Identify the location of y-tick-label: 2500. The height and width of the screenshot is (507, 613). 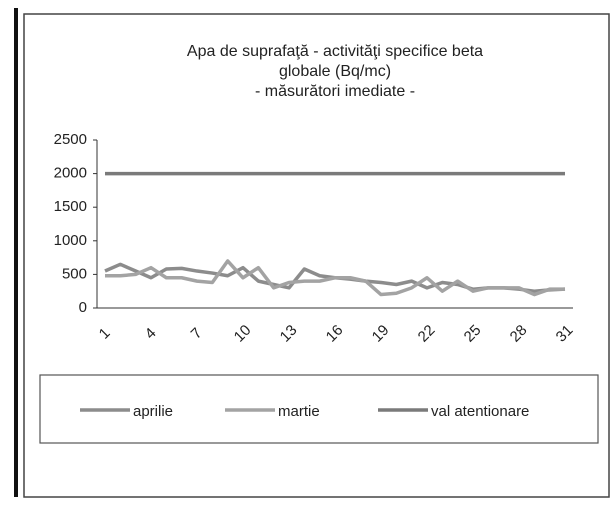
(70, 139).